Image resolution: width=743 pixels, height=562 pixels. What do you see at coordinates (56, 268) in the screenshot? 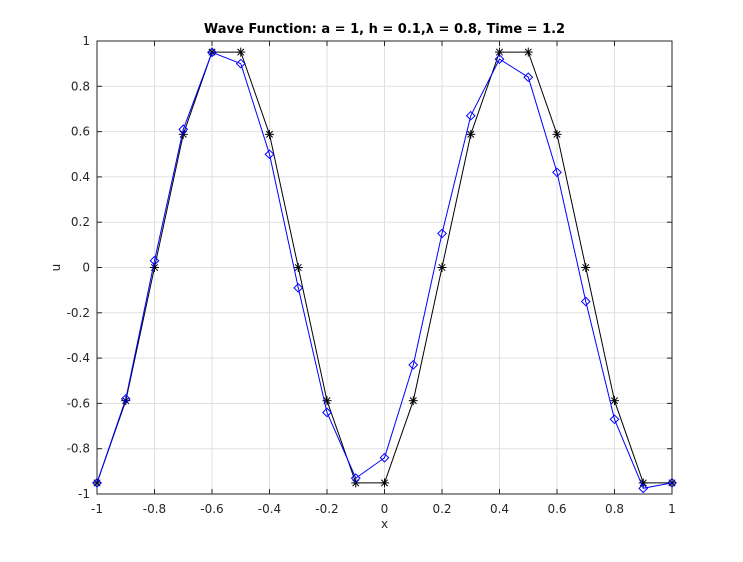
I see `y-axis-label: u` at bounding box center [56, 268].